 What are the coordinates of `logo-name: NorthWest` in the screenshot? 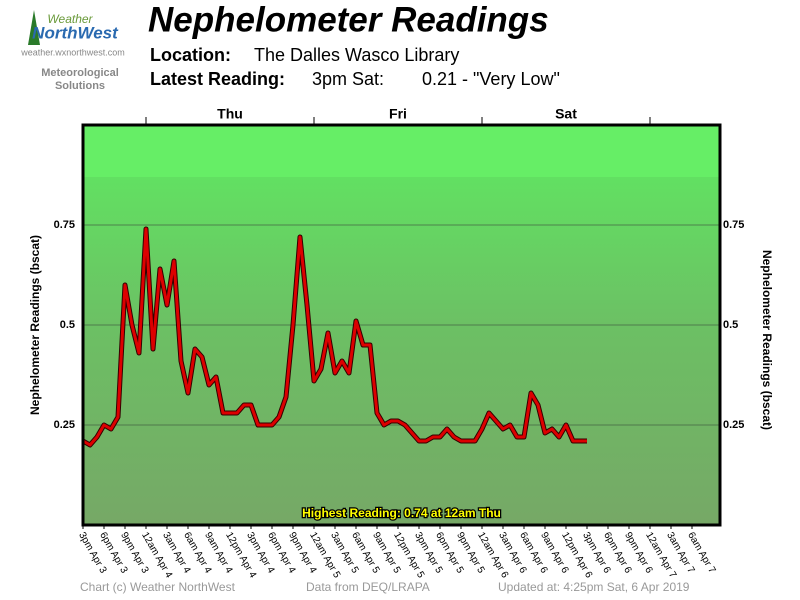 It's located at (75, 32).